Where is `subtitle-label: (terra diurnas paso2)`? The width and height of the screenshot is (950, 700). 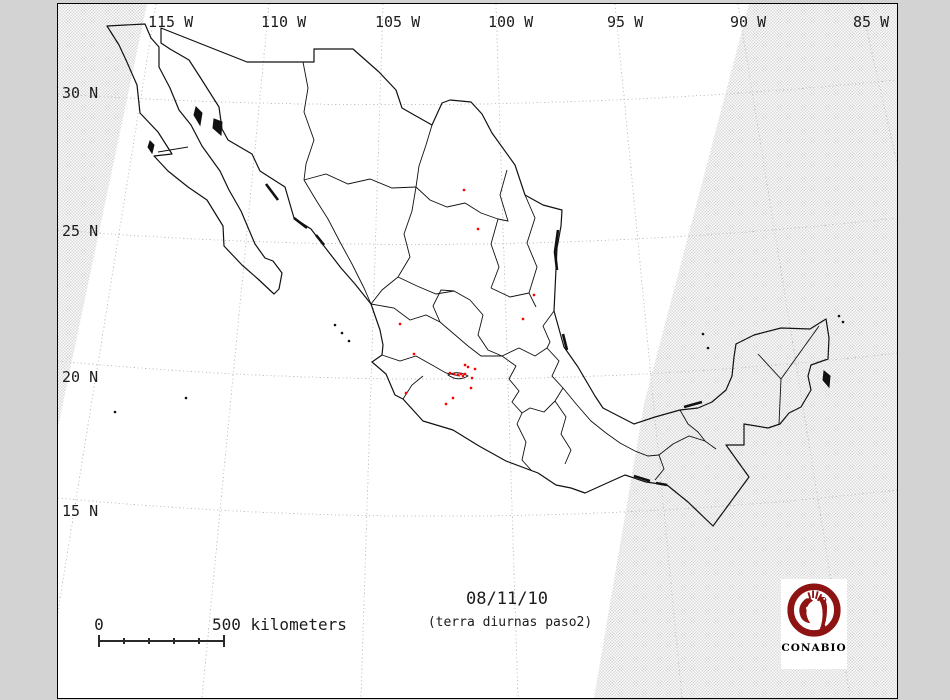 subtitle-label: (terra diurnas paso2) is located at coordinates (510, 622).